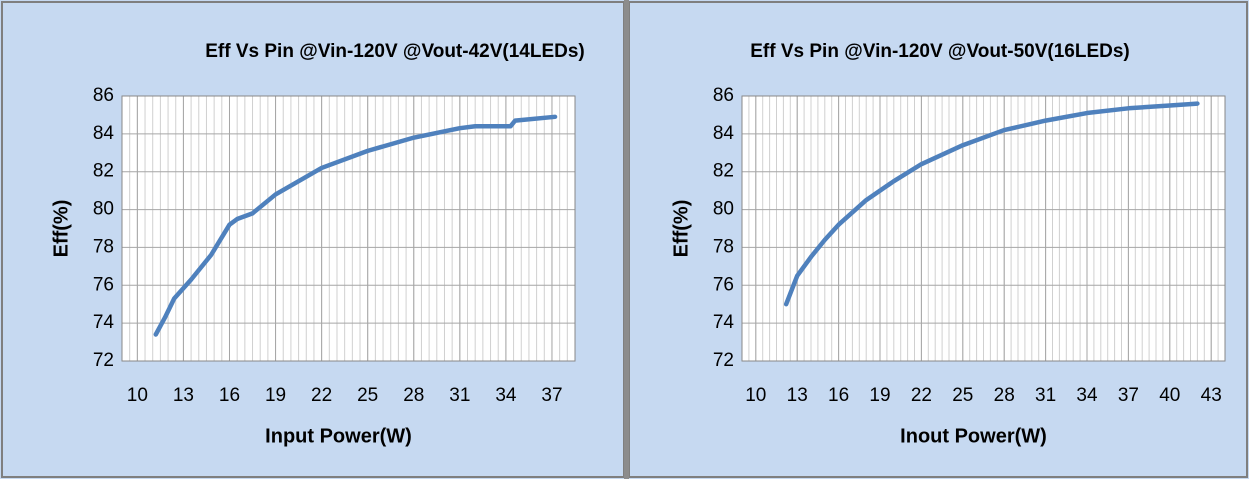 This screenshot has width=1249, height=479. Describe the element at coordinates (991, 204) in the screenshot. I see `data-line` at that location.